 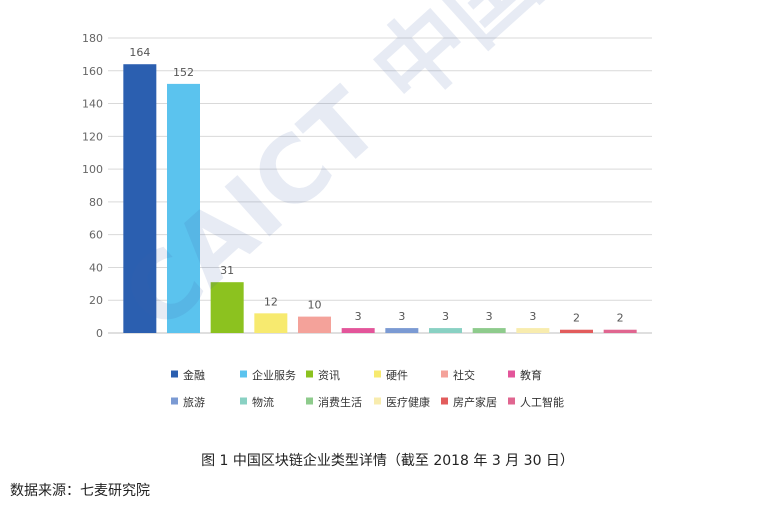 What do you see at coordinates (92, 71) in the screenshot?
I see `y-tick-label: 160` at bounding box center [92, 71].